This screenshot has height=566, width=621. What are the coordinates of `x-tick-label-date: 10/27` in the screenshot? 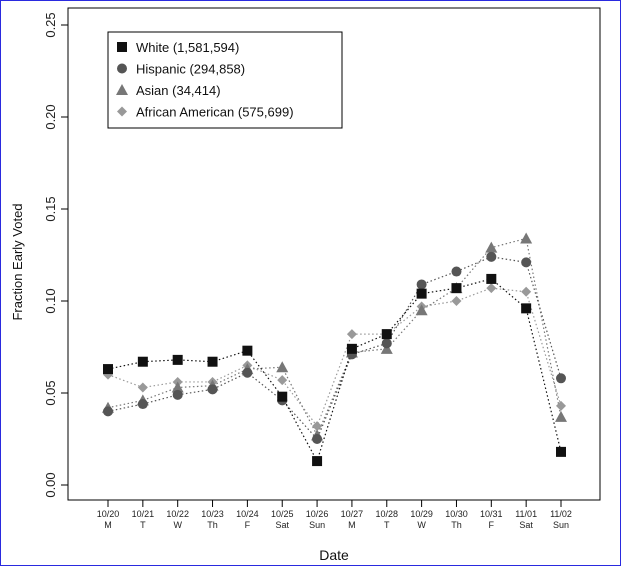 It's located at (352, 514).